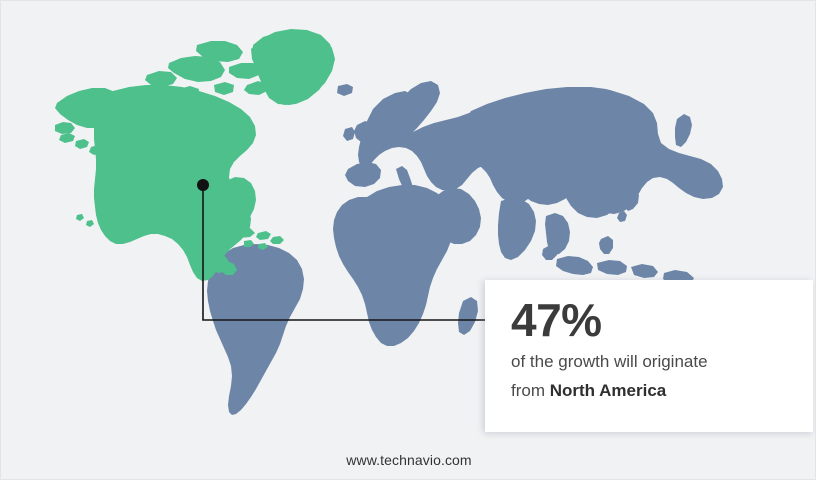 This screenshot has height=480, width=816. Describe the element at coordinates (608, 390) in the screenshot. I see `callout-region-name: North America` at that location.